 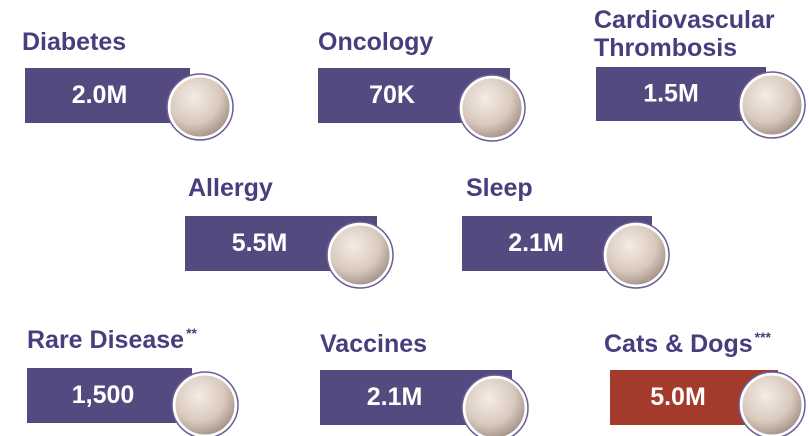 What do you see at coordinates (230, 188) in the screenshot?
I see `item-label: Allergy` at bounding box center [230, 188].